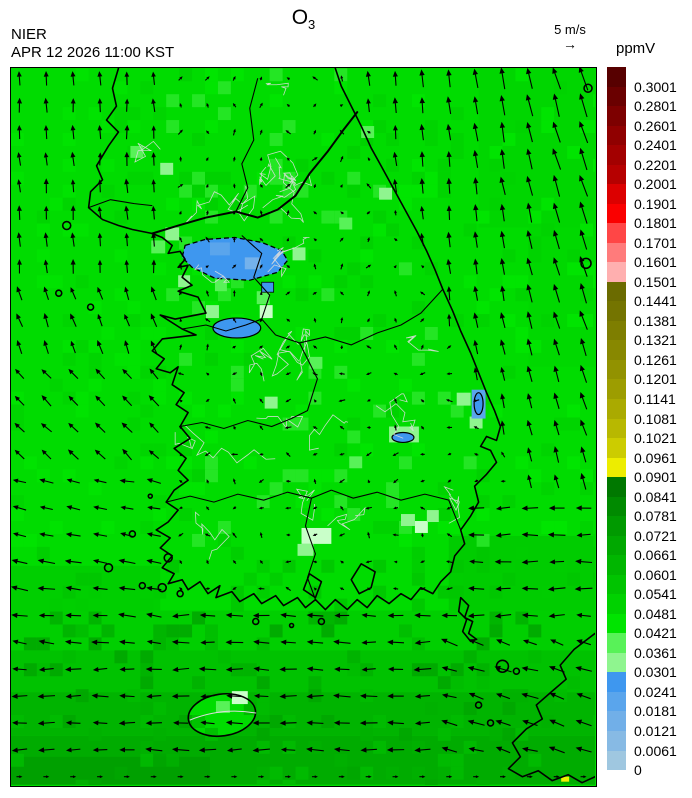 This screenshot has width=692, height=798. Describe the element at coordinates (655, 691) in the screenshot. I see `colorbar-tick-label: 0.0241` at that location.